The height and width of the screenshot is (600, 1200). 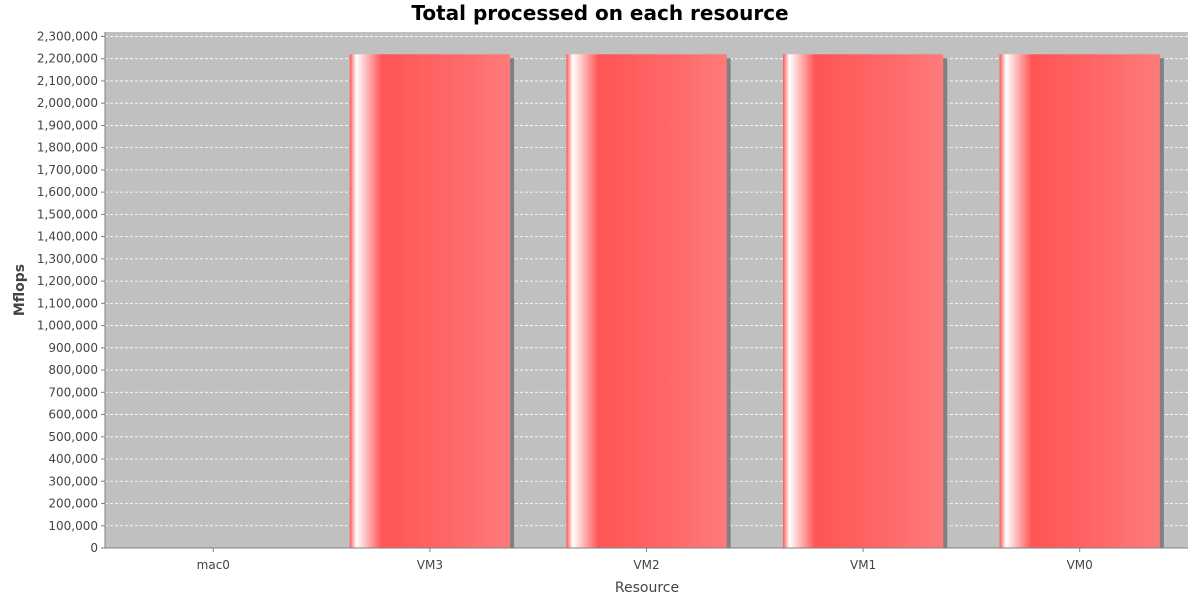 I want to click on y-tick-label: 300,000, so click(x=73, y=481).